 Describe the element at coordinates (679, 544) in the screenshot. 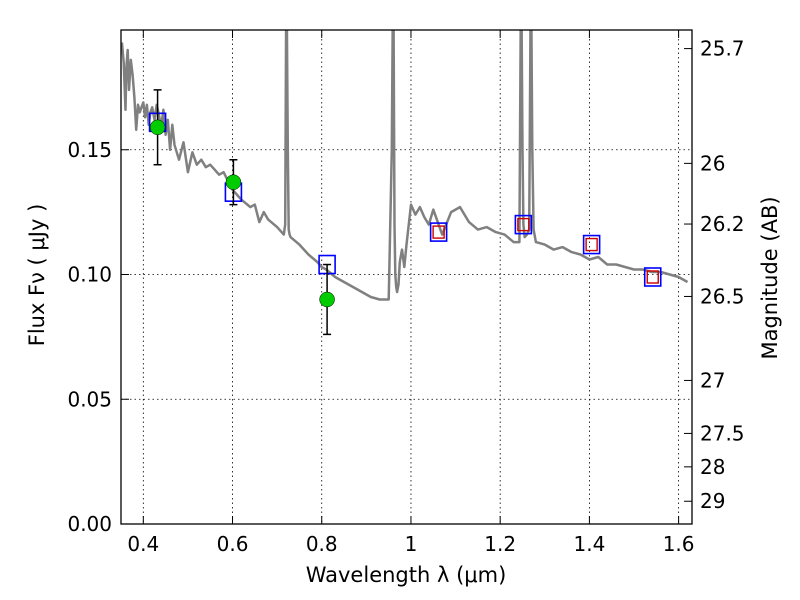

I see `x-tick-label: 1.6` at that location.